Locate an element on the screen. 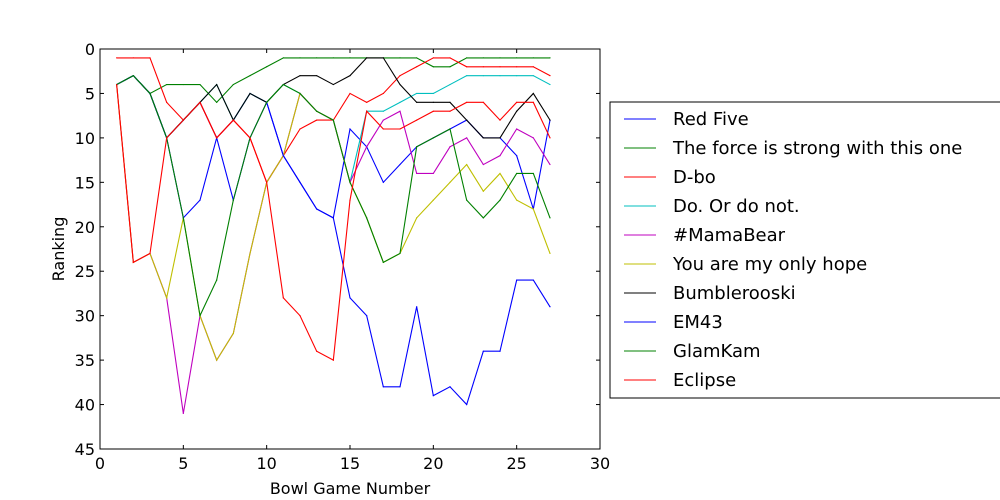  y-tick-label: 5 is located at coordinates (90, 93).